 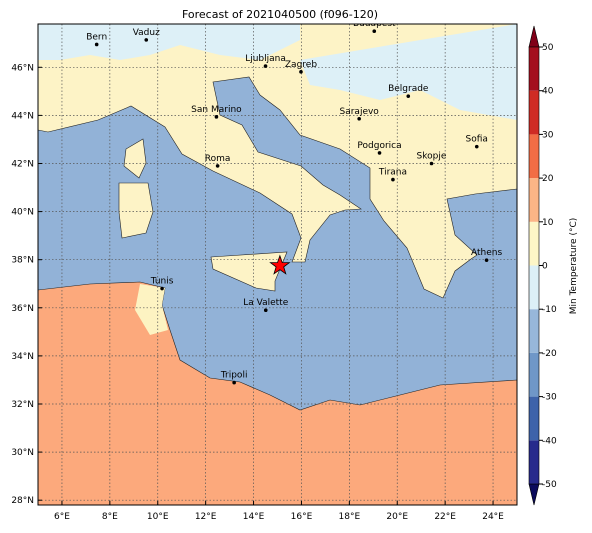 I want to click on colorbar-tick-label: 20, so click(x=548, y=179).